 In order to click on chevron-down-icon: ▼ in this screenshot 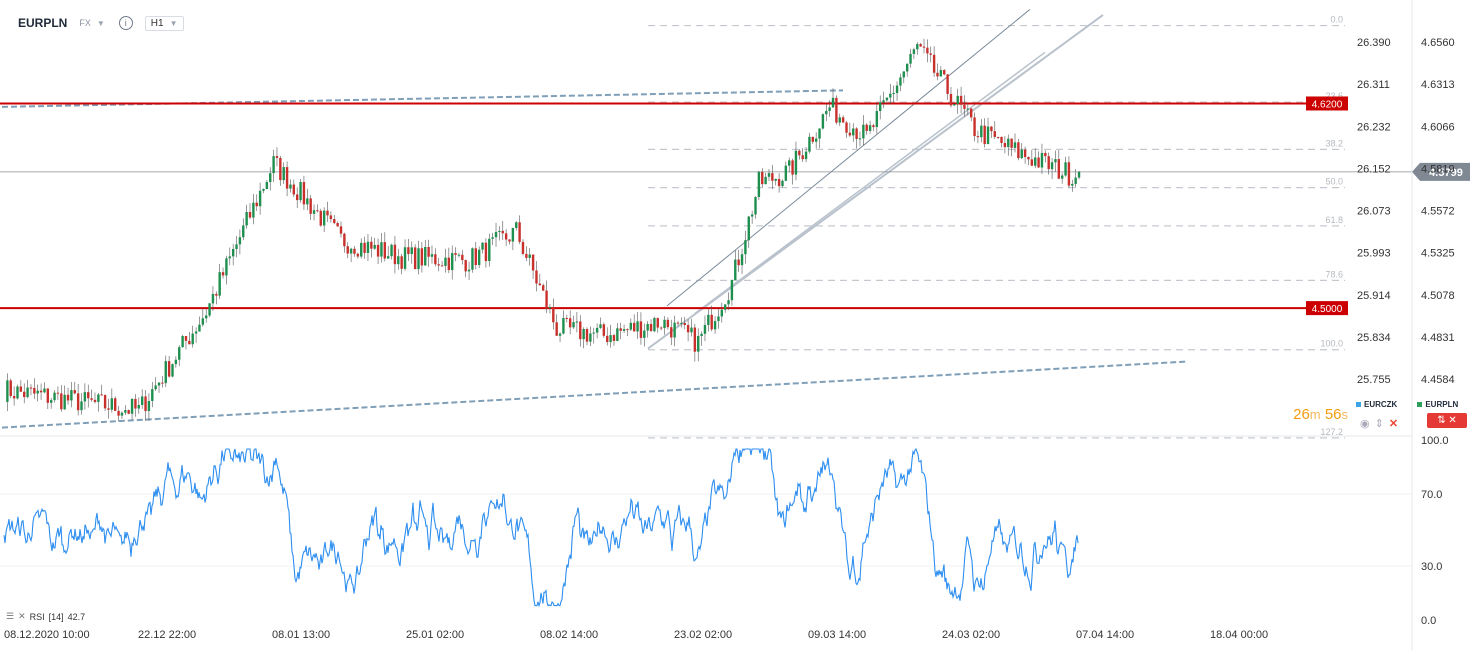, I will do `click(100, 23)`.